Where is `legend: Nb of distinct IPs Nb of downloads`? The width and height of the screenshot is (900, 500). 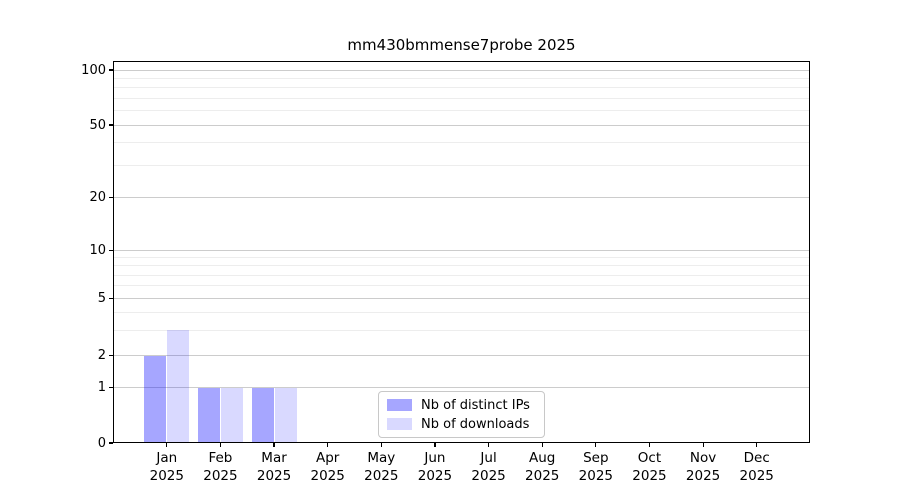
legend: Nb of distinct IPs Nb of downloads is located at coordinates (461, 414).